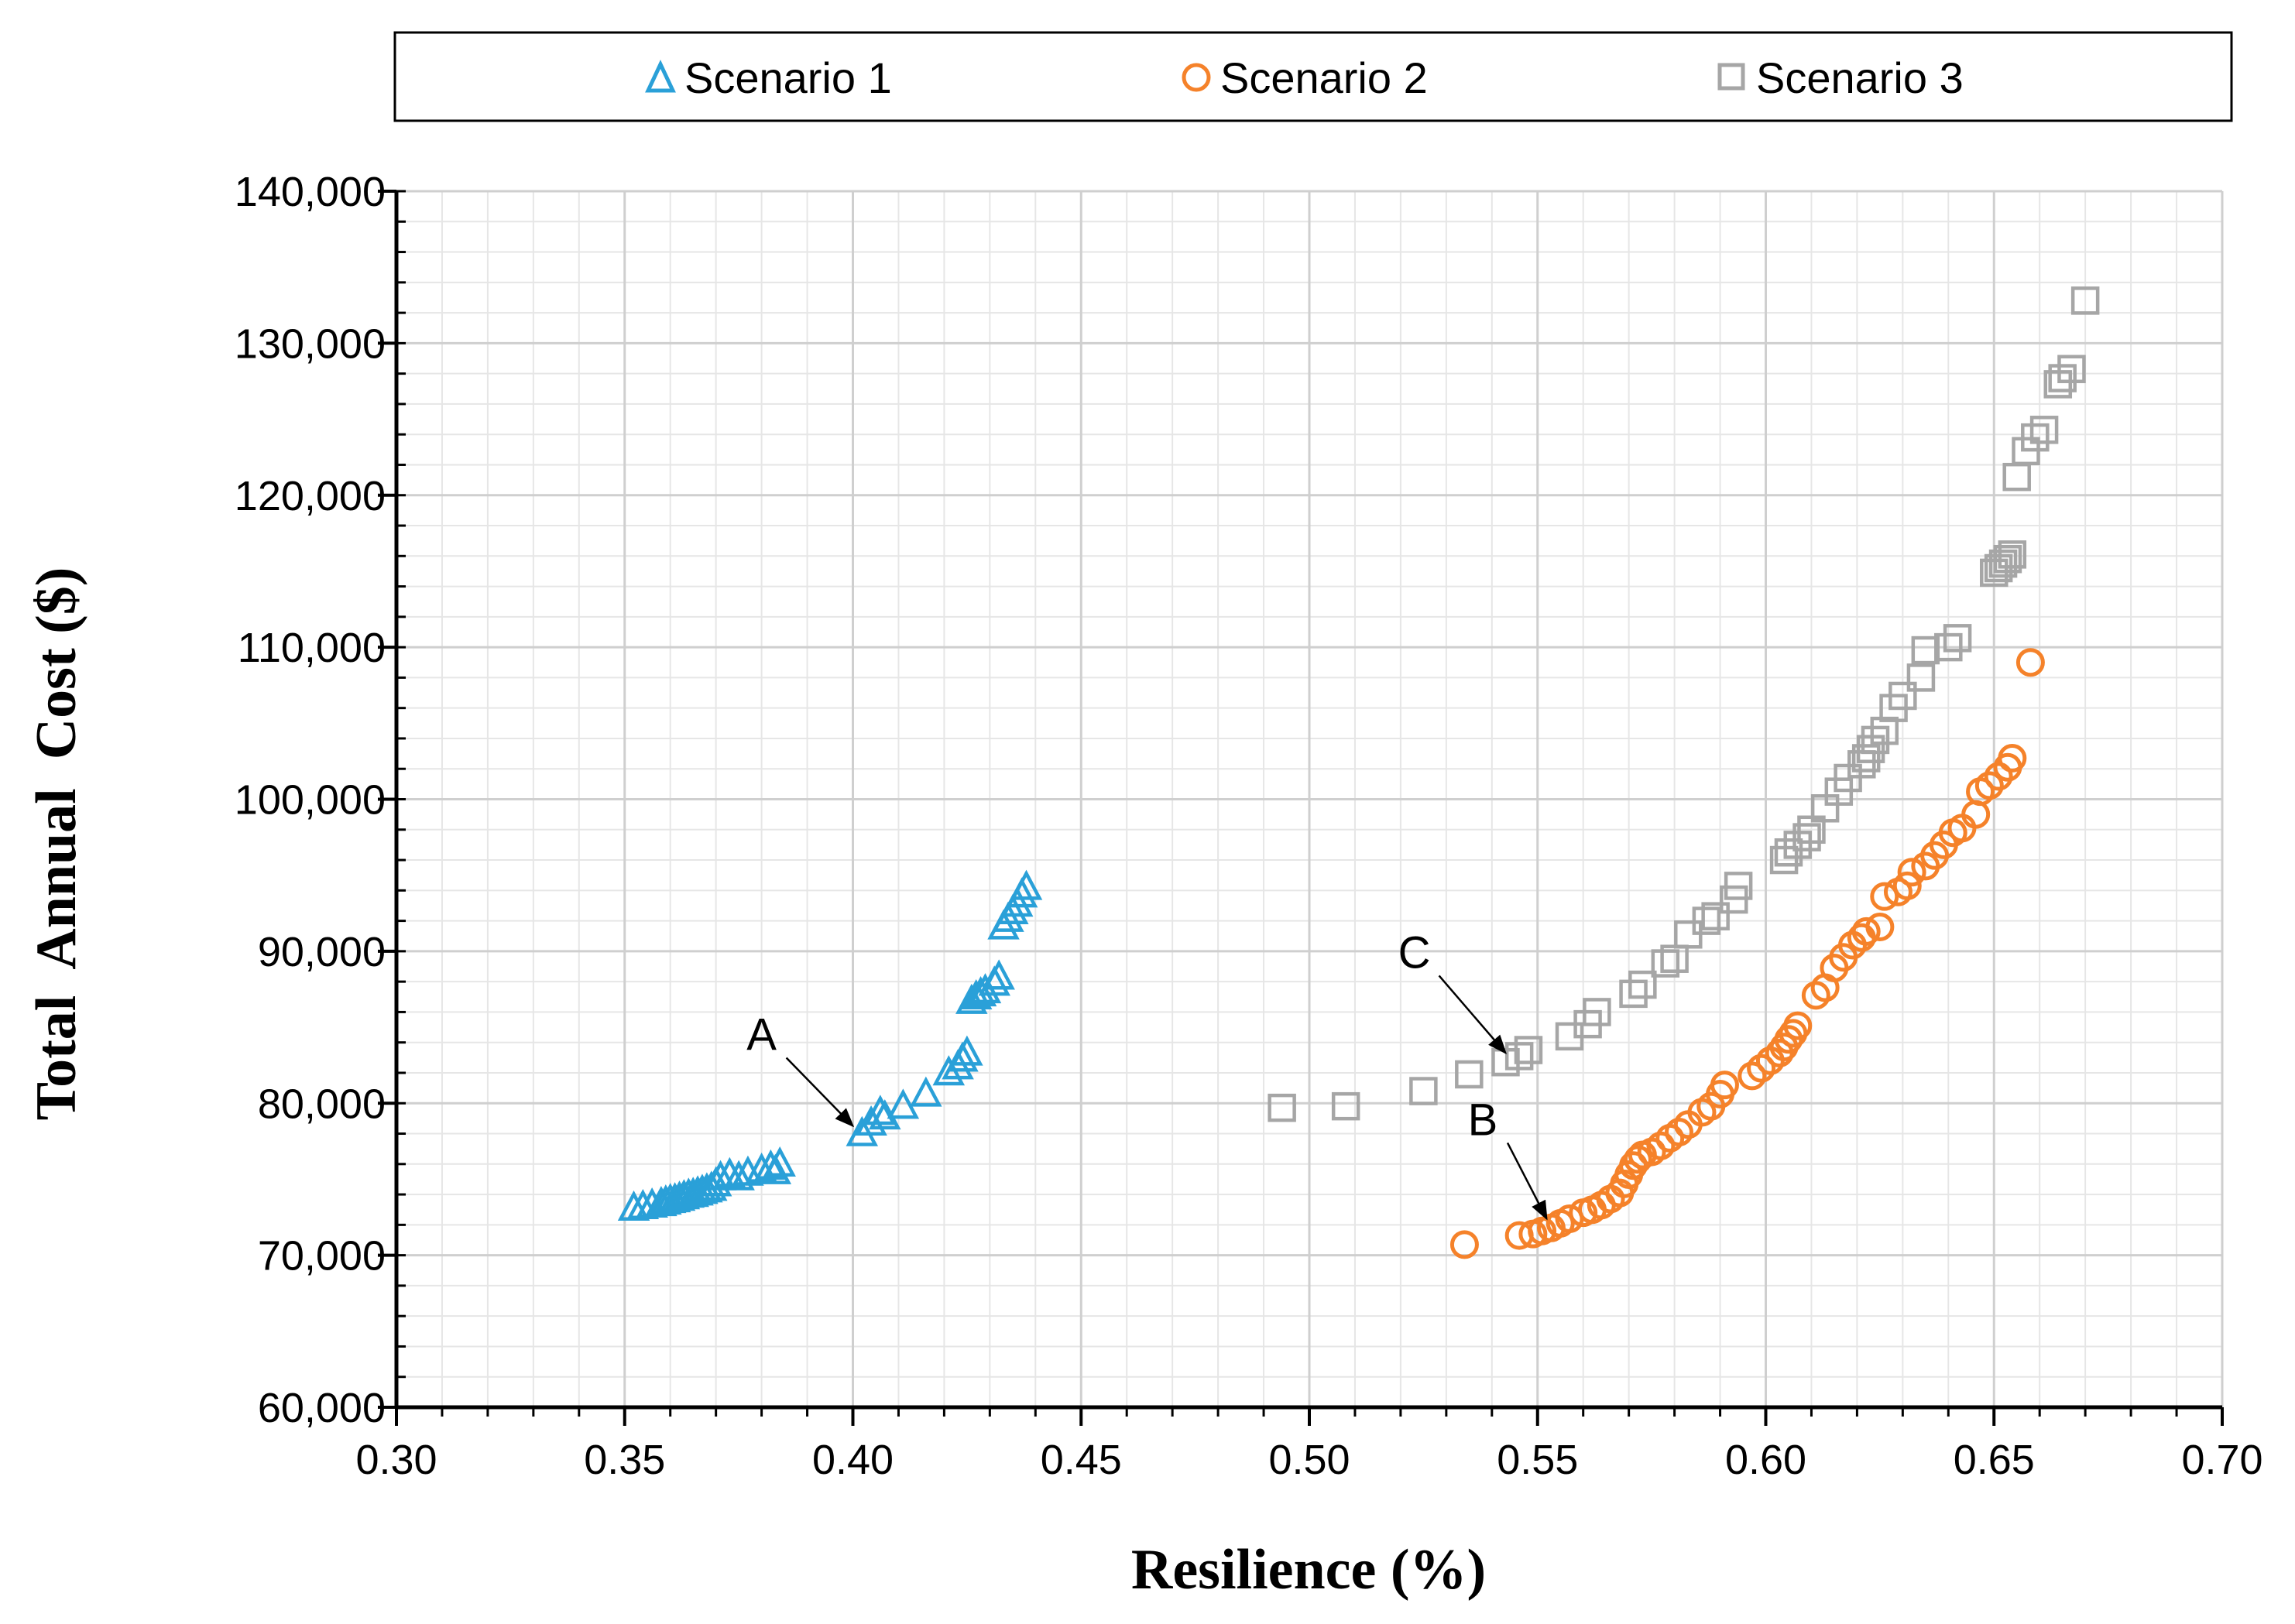  I want to click on legend-entry-scenario-2: Scenario 2, so click(1305, 78).